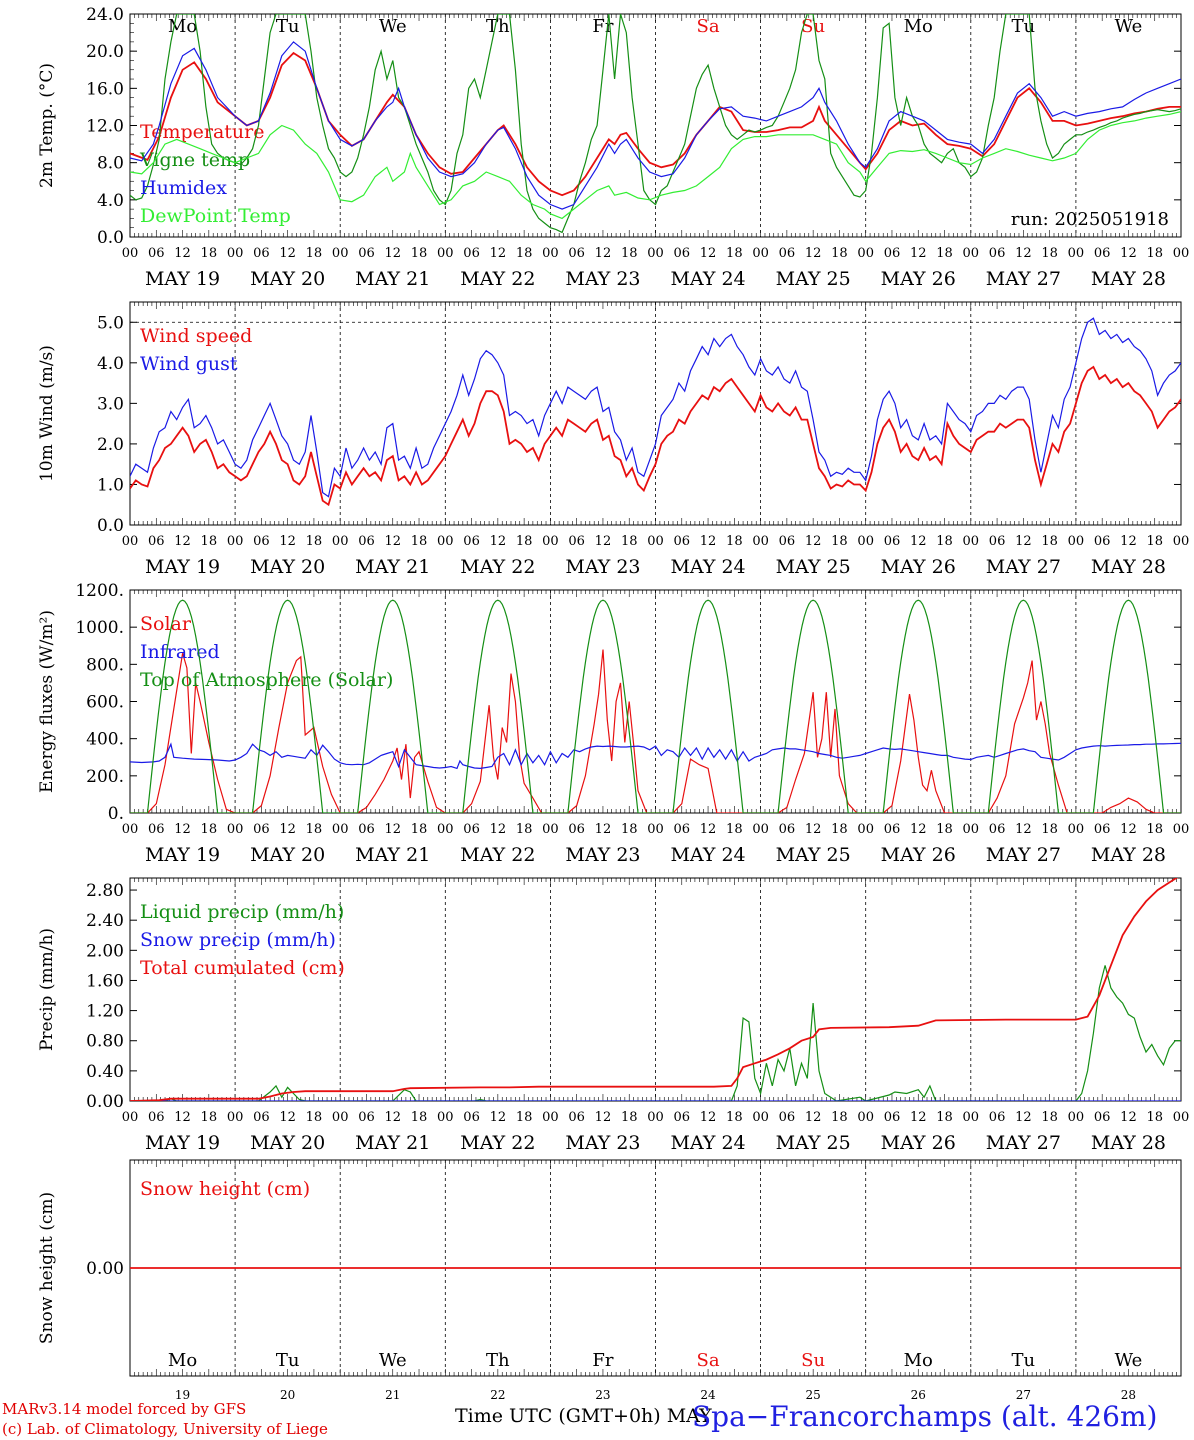 The height and width of the screenshot is (1440, 1194). Describe the element at coordinates (105, 1042) in the screenshot. I see `y-tick-label: 0.80` at that location.